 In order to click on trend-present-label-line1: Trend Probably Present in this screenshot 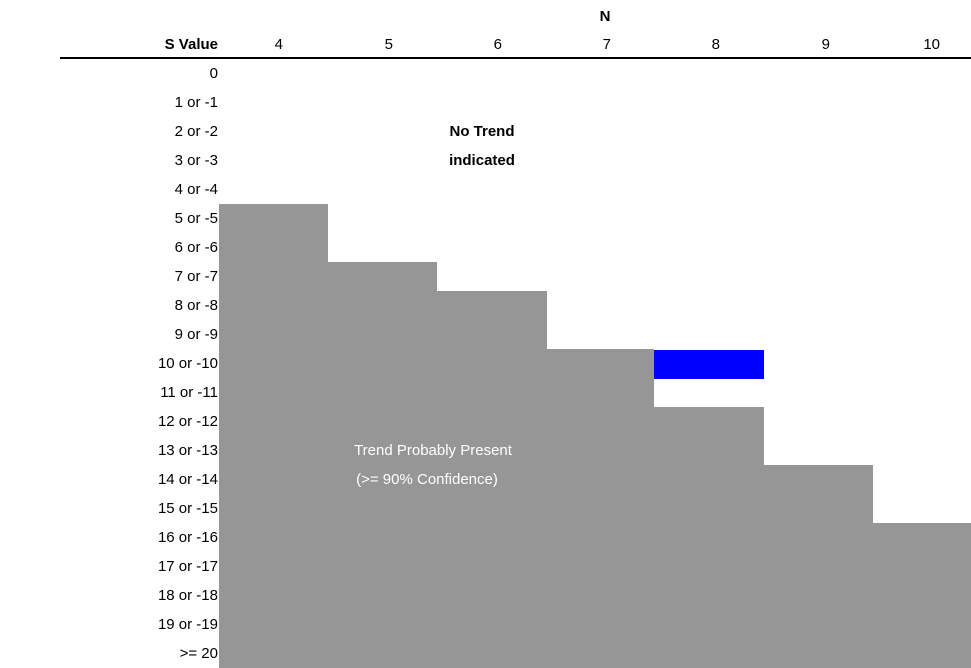, I will do `click(433, 450)`.